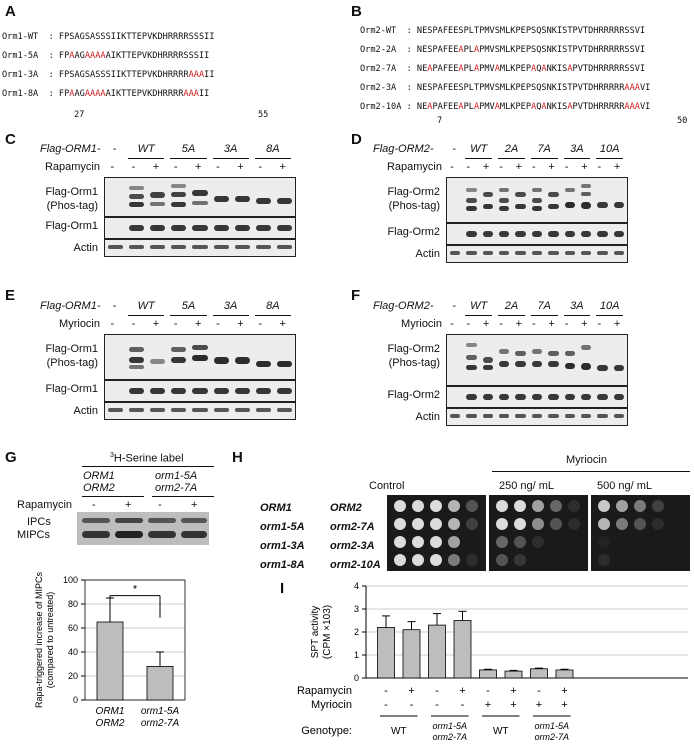 The height and width of the screenshot is (747, 694). I want to click on condition-label: Rapamycin, so click(324, 691).